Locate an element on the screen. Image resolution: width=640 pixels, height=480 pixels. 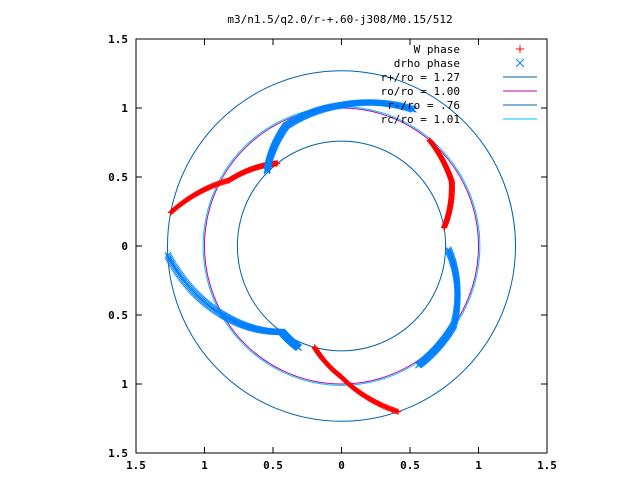
legend-label: r-/ro = .76 is located at coordinates (423, 105).